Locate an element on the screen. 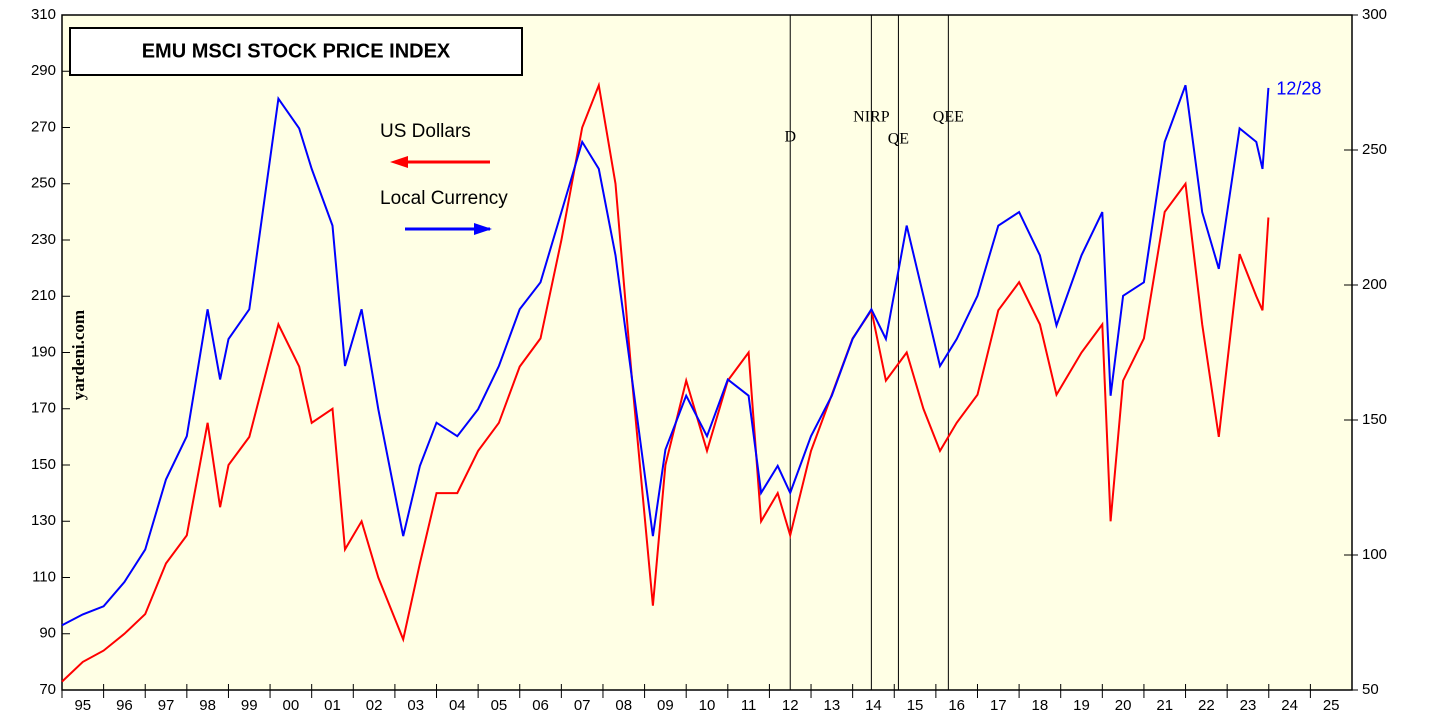  y-tick-label: 250 is located at coordinates (43, 183).